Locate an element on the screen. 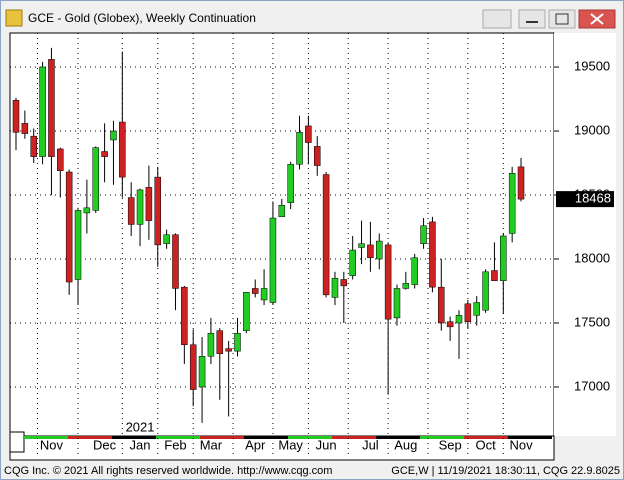 This screenshot has width=624, height=480. y-tick-label: 17000 is located at coordinates (592, 385).